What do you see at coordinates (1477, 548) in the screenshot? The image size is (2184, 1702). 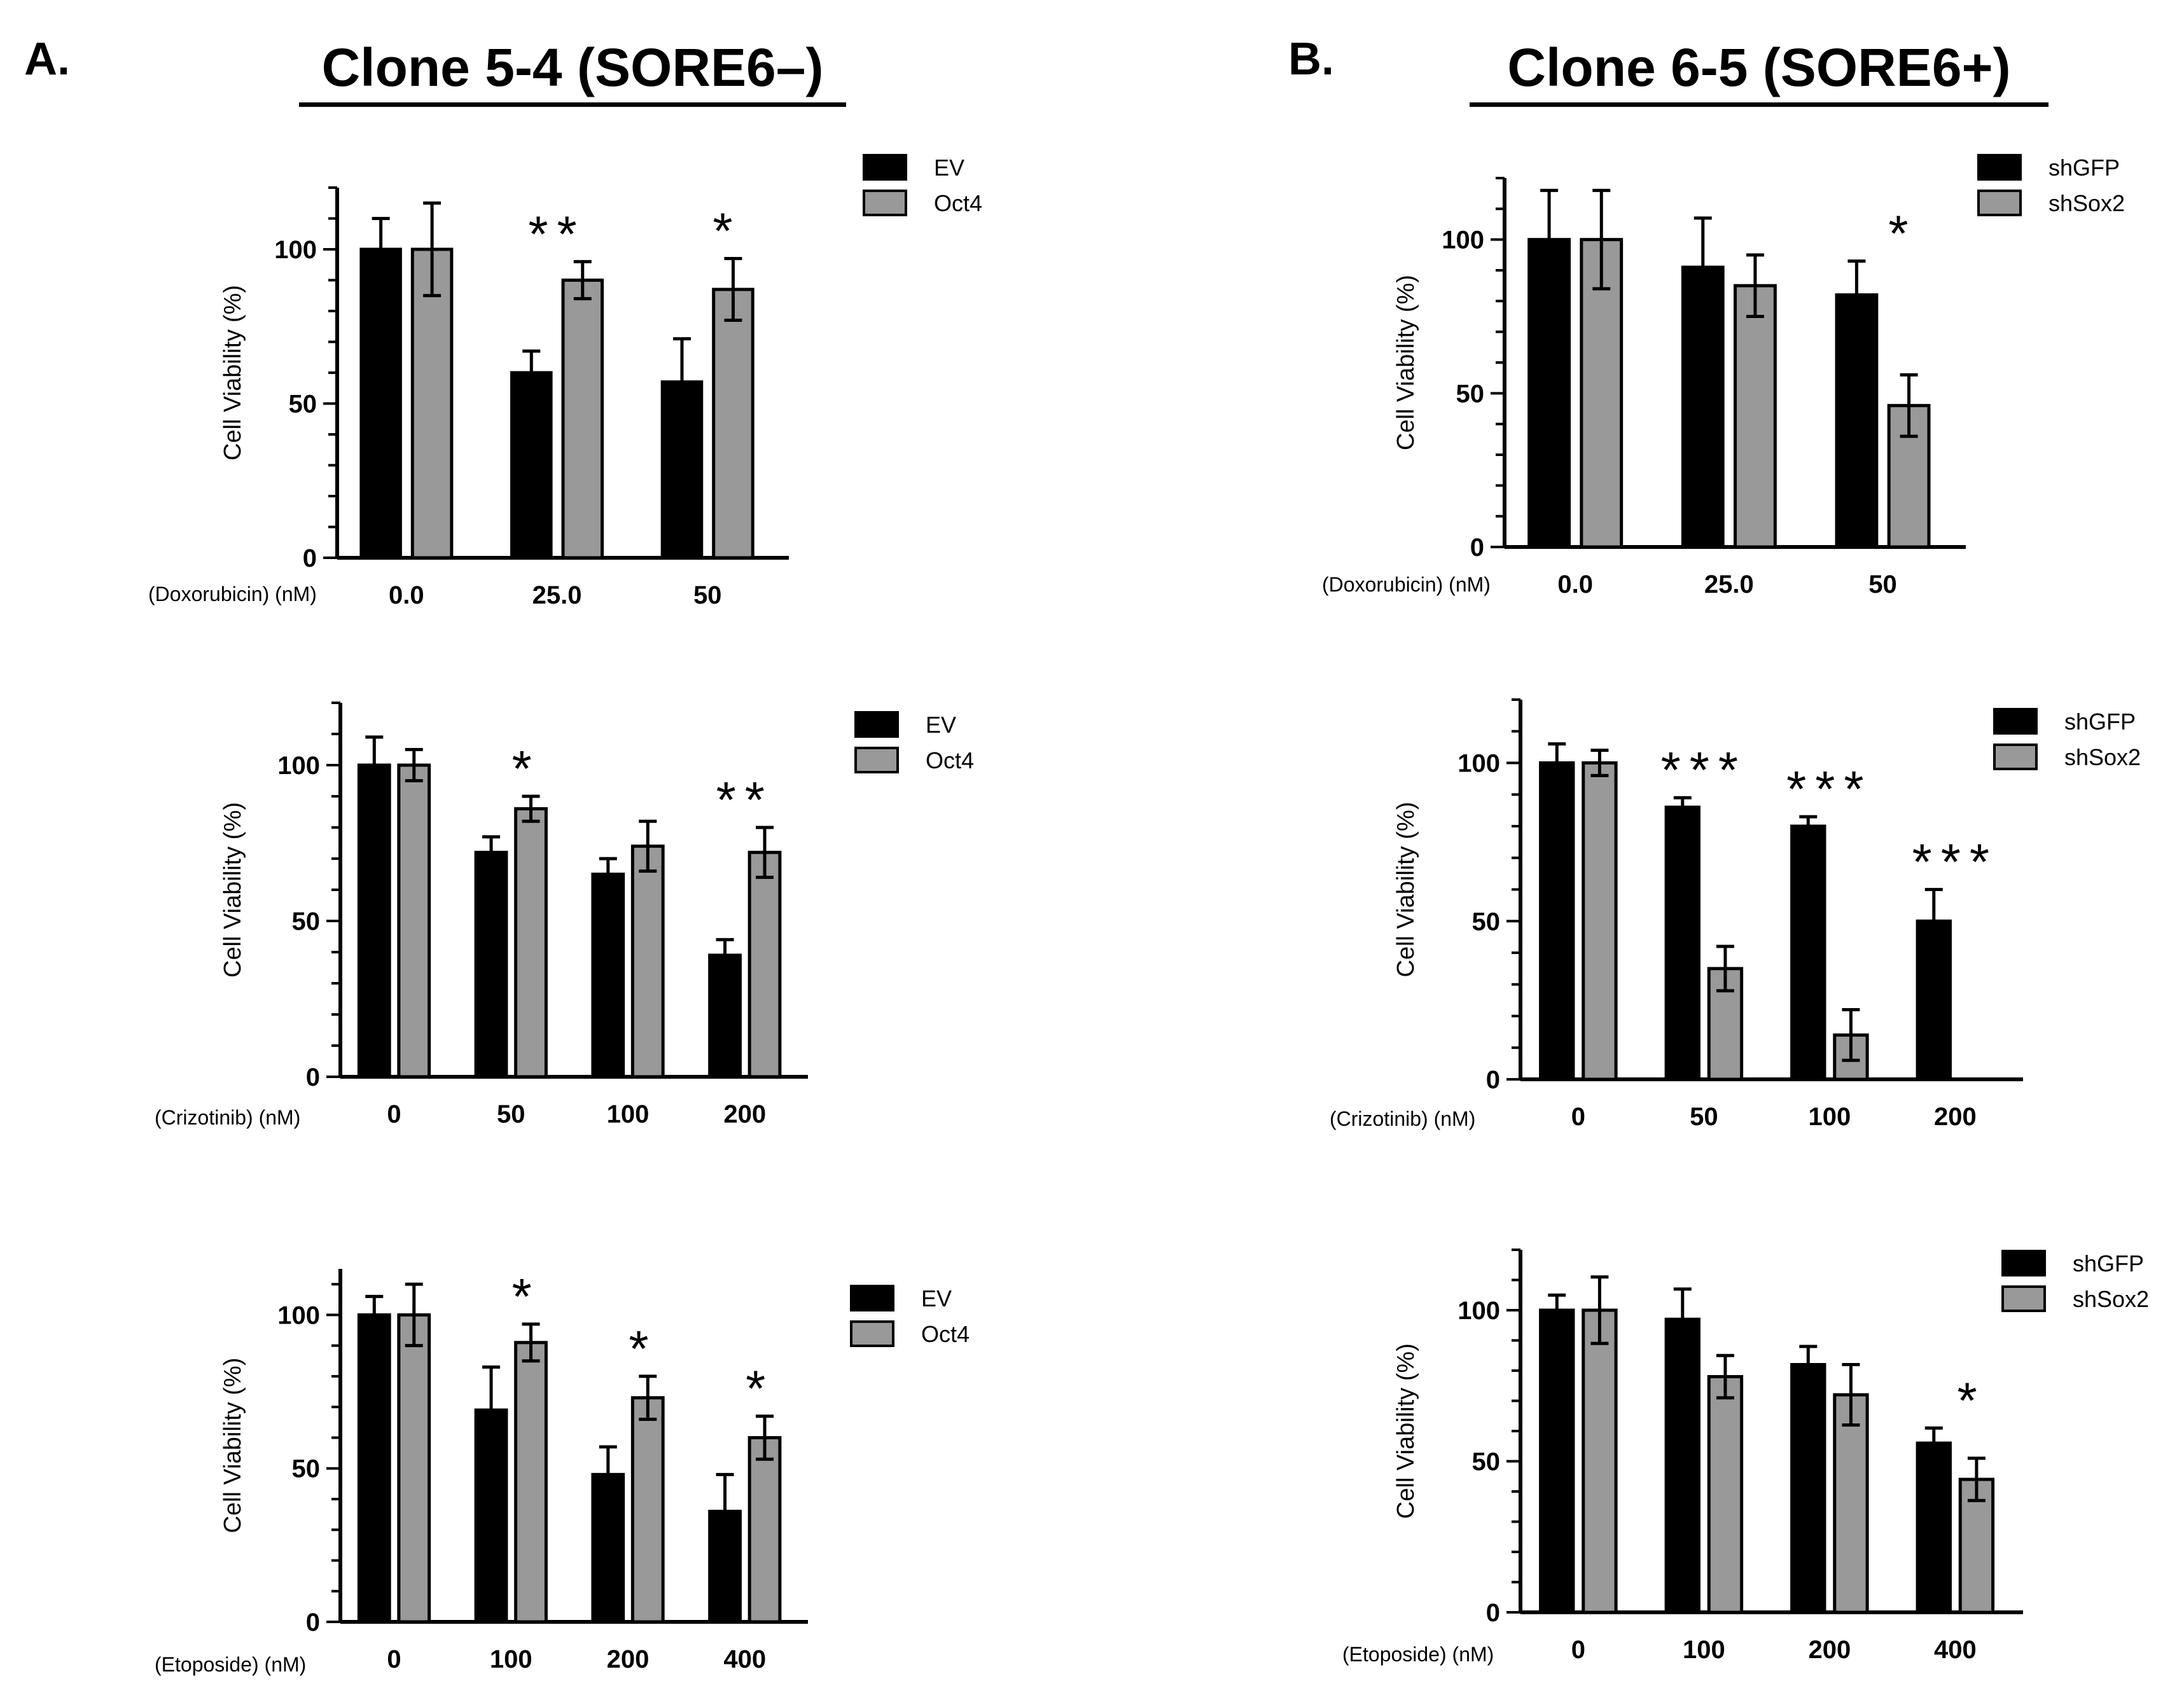 I see `b-doxorubicin-y-tick-label: 0` at bounding box center [1477, 548].